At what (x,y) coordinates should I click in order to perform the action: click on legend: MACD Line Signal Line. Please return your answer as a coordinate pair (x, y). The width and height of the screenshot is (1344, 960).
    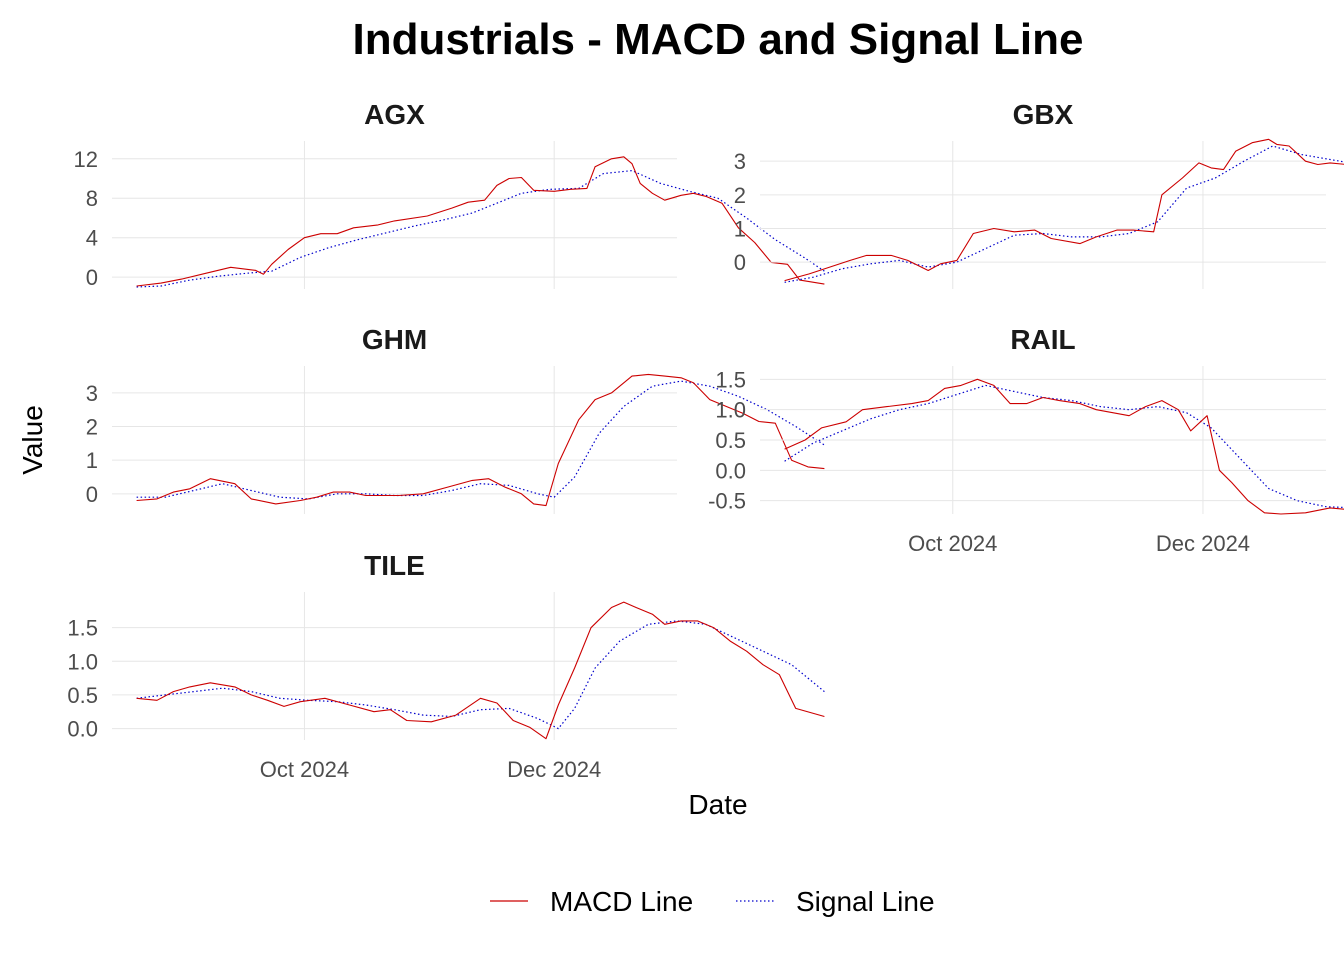
    Looking at the image, I should click on (712, 901).